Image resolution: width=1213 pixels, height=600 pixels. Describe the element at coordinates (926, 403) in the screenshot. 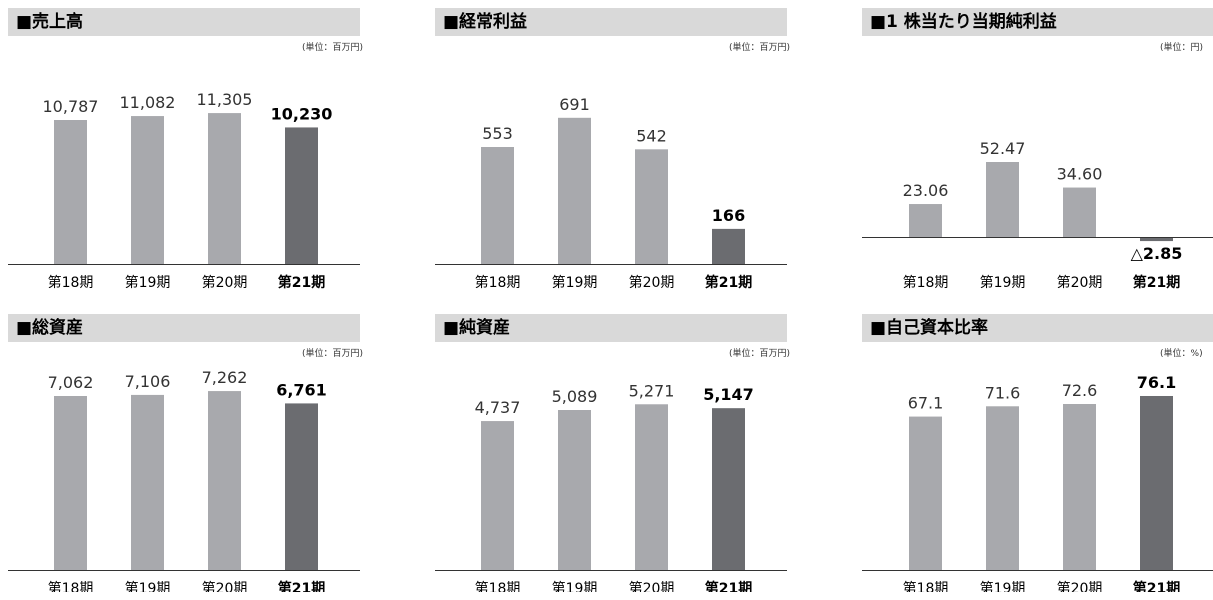

I see `data-label: 67.1` at that location.